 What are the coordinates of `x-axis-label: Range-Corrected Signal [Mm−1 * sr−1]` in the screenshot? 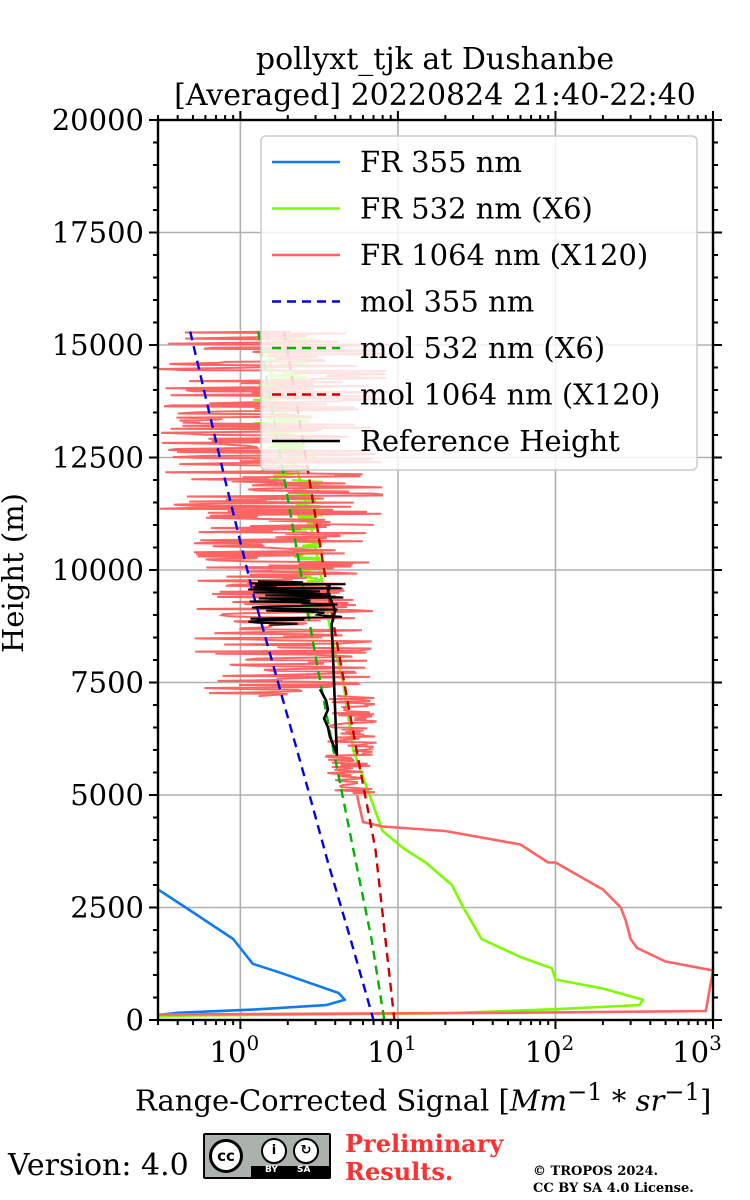 It's located at (423, 1098).